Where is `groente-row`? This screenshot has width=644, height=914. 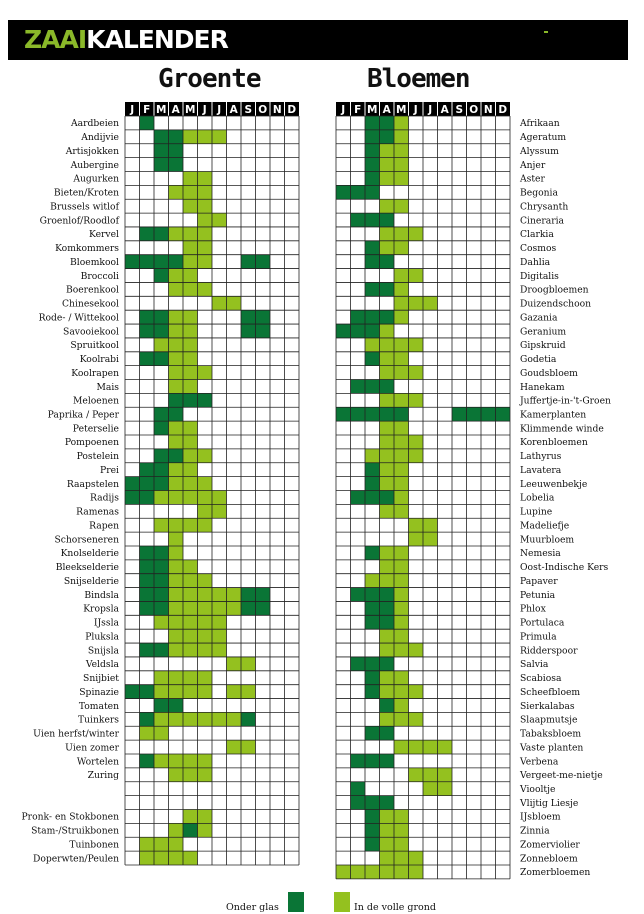
groente-row is located at coordinates (212, 788).